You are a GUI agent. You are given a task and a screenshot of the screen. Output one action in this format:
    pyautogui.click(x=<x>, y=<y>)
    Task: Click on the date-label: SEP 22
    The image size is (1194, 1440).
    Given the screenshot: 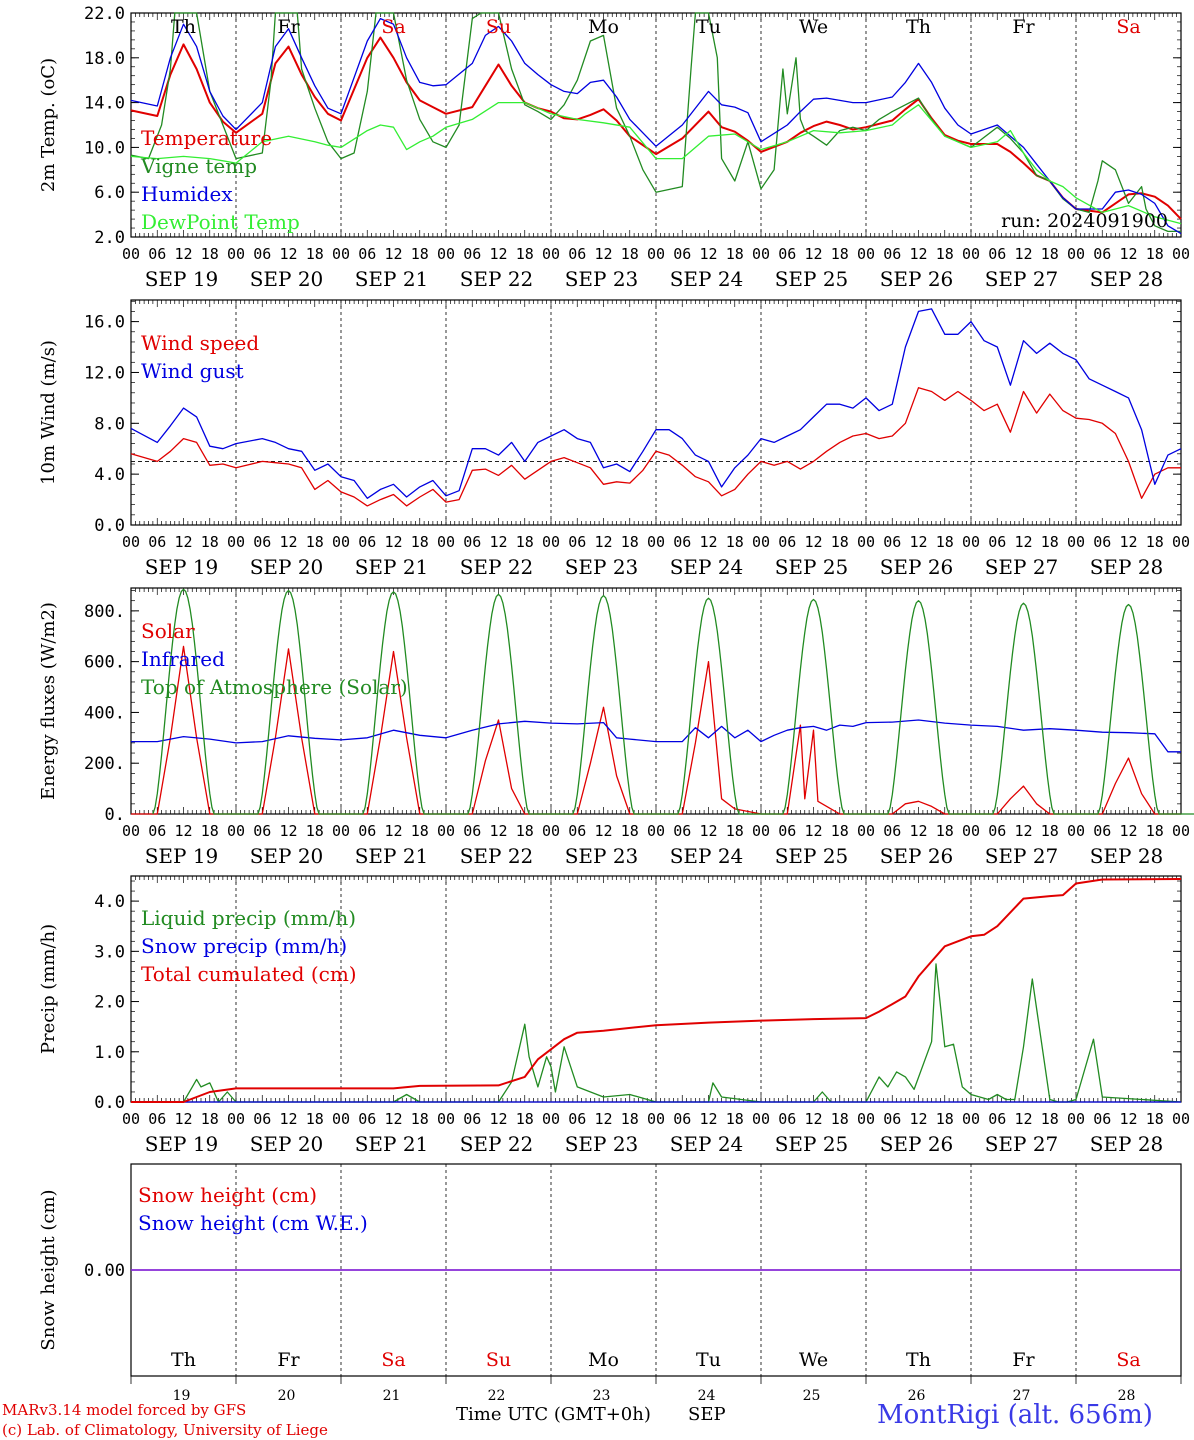 What is the action you would take?
    pyautogui.click(x=497, y=1144)
    